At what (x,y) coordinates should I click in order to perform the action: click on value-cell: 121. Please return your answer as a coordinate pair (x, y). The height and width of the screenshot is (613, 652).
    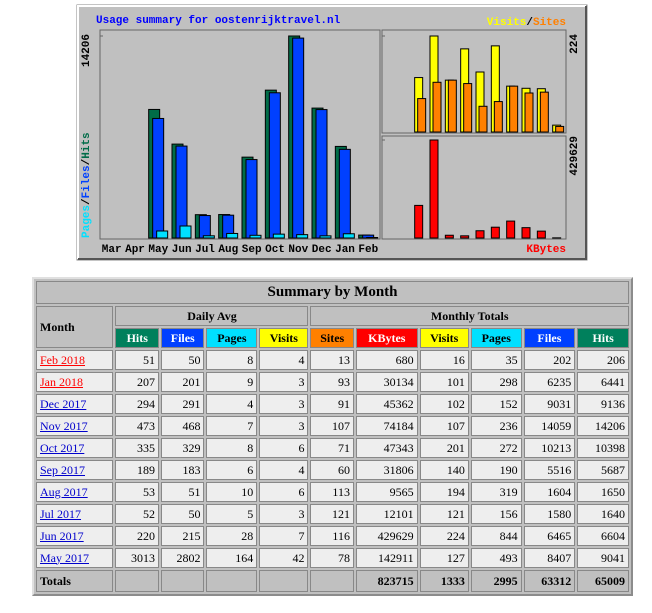
    Looking at the image, I should click on (332, 514).